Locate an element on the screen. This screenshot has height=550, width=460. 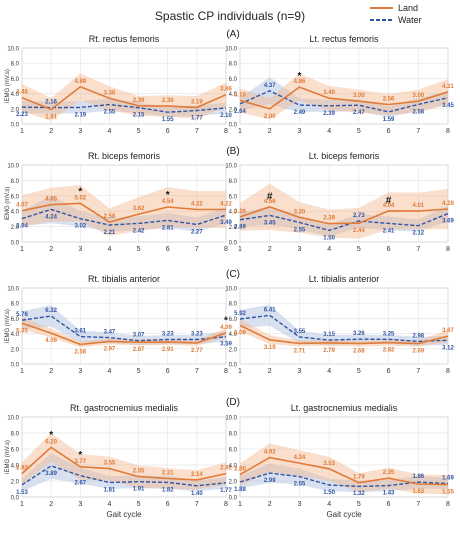
x-tick-label: 3 is located at coordinates (299, 249).